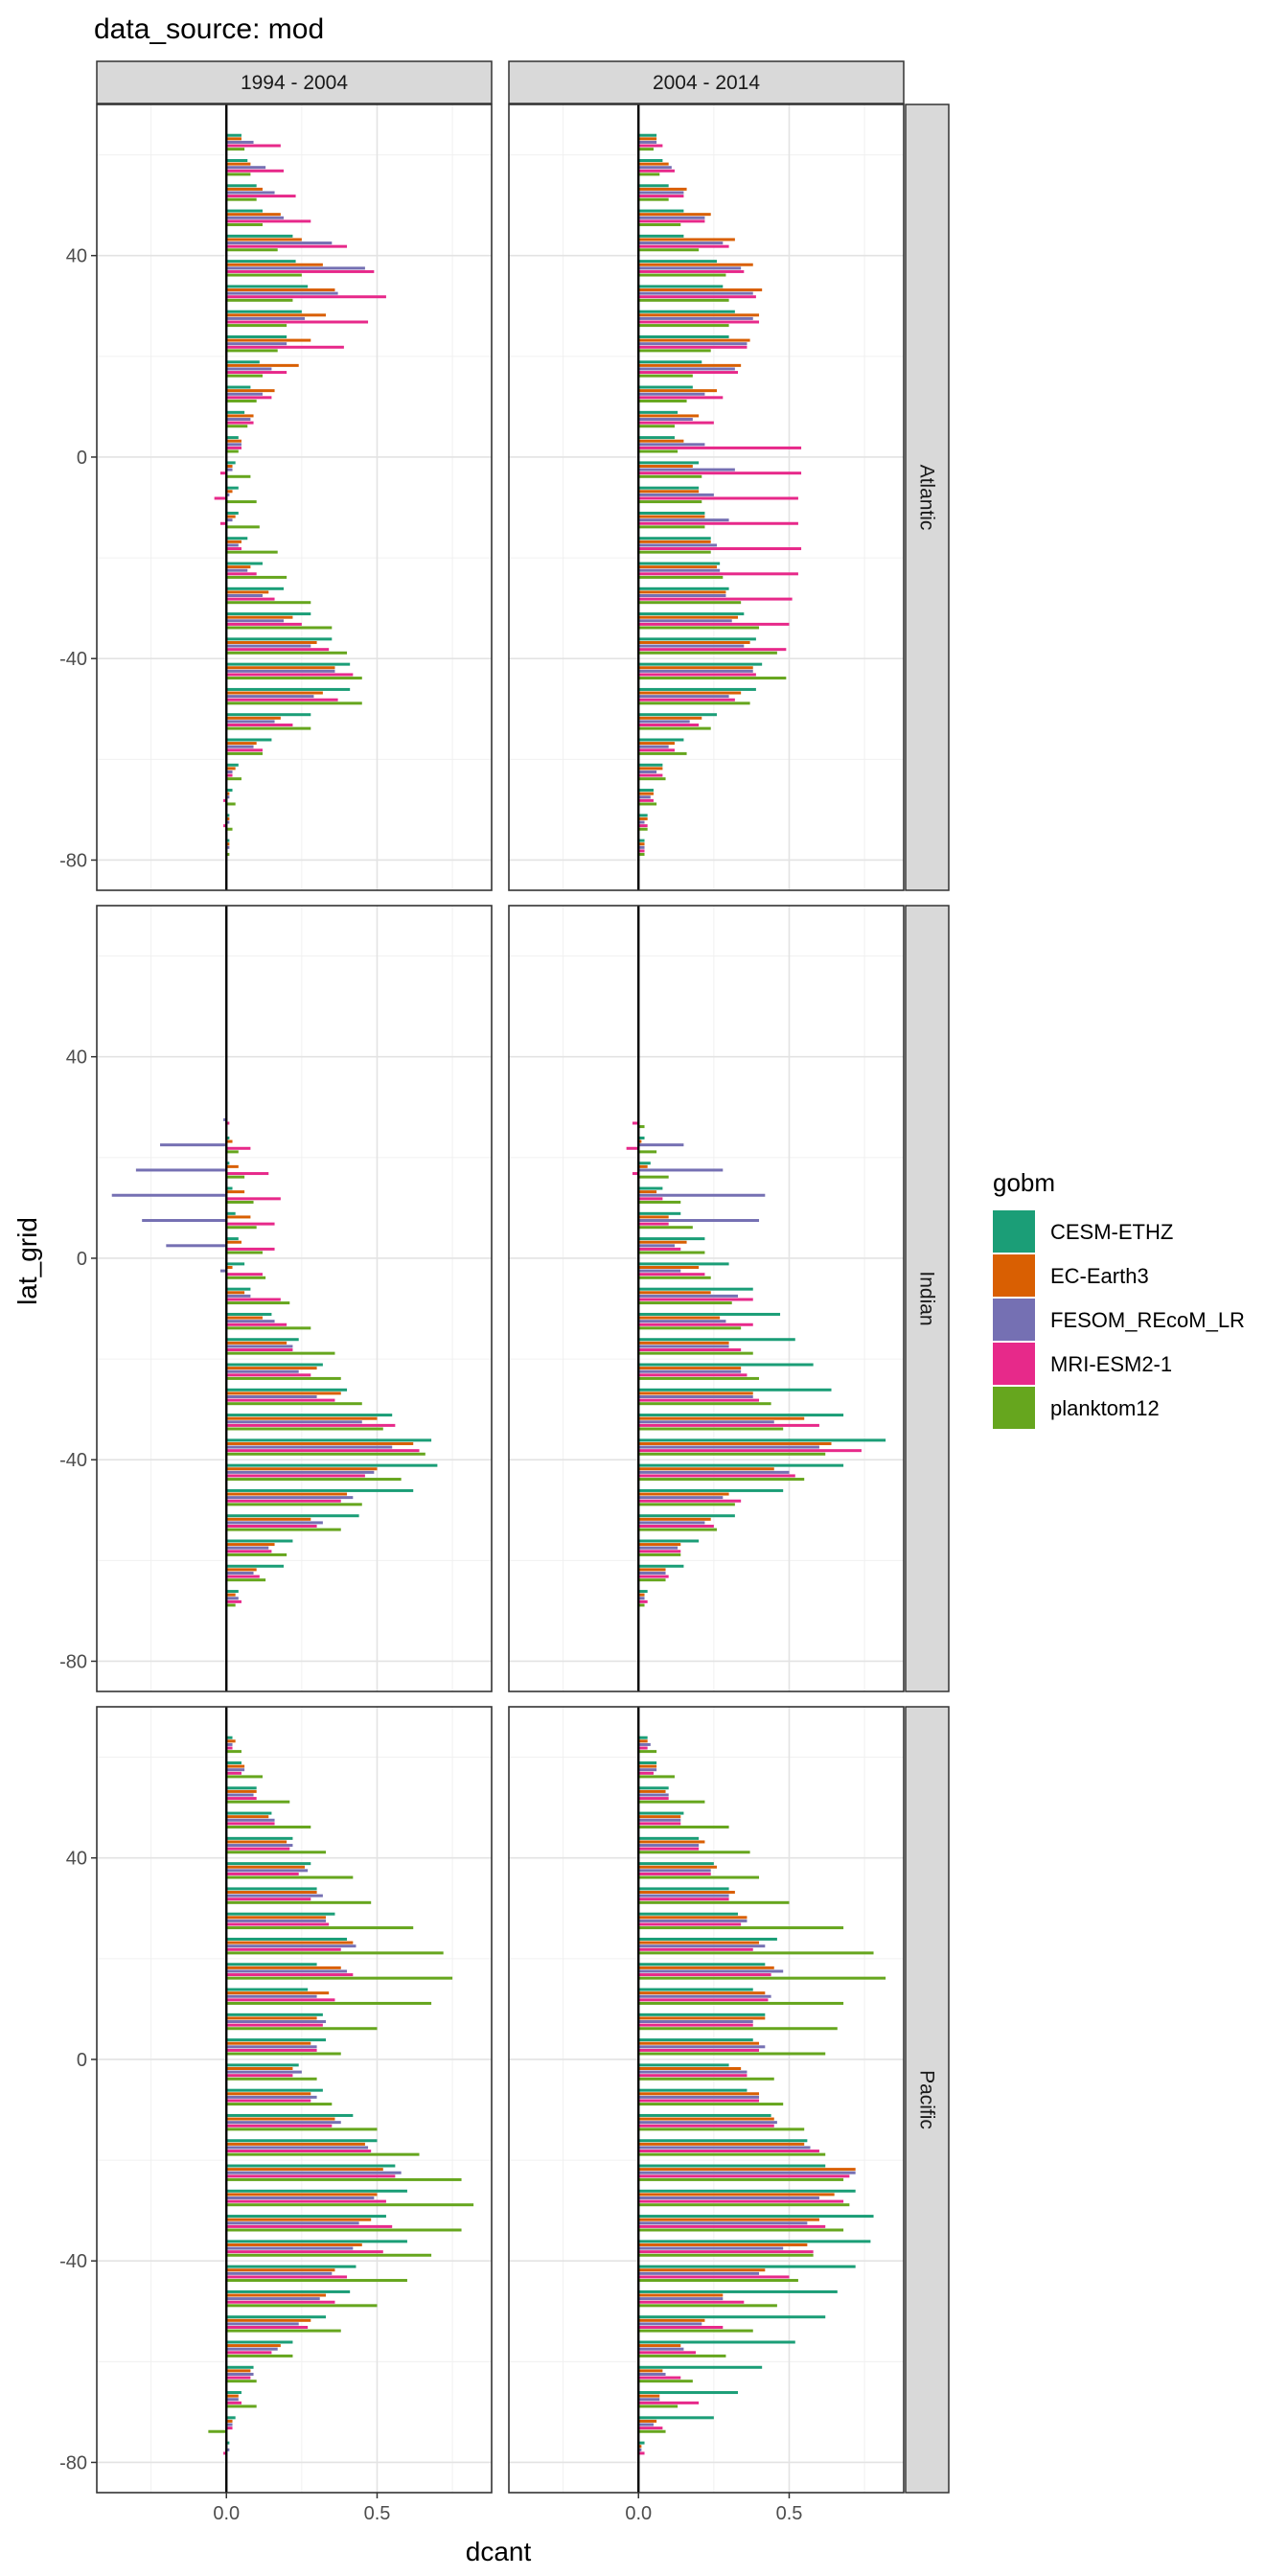 This screenshot has width=1288, height=2576. Describe the element at coordinates (1111, 1232) in the screenshot. I see `legend-label: CESM-ETHZ` at that location.